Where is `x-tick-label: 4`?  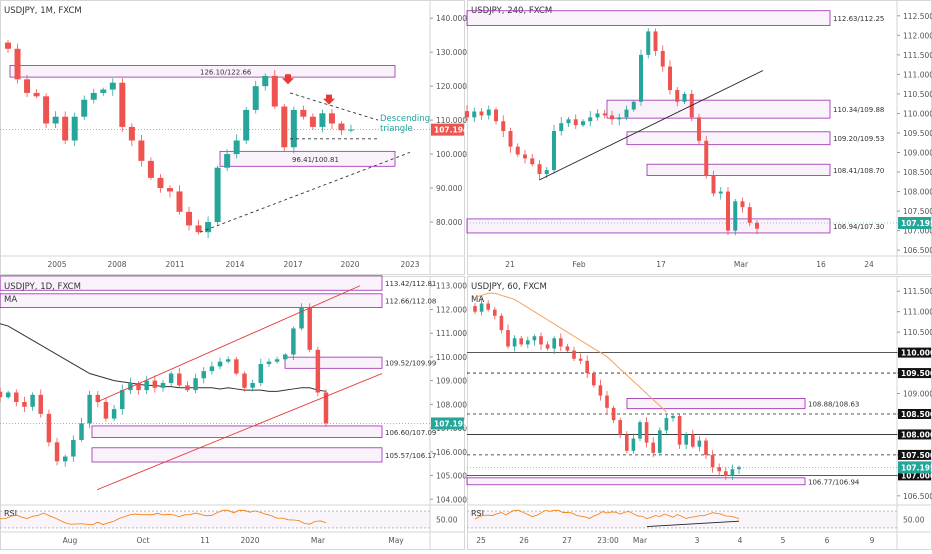
x-tick-label: 4 is located at coordinates (740, 540).